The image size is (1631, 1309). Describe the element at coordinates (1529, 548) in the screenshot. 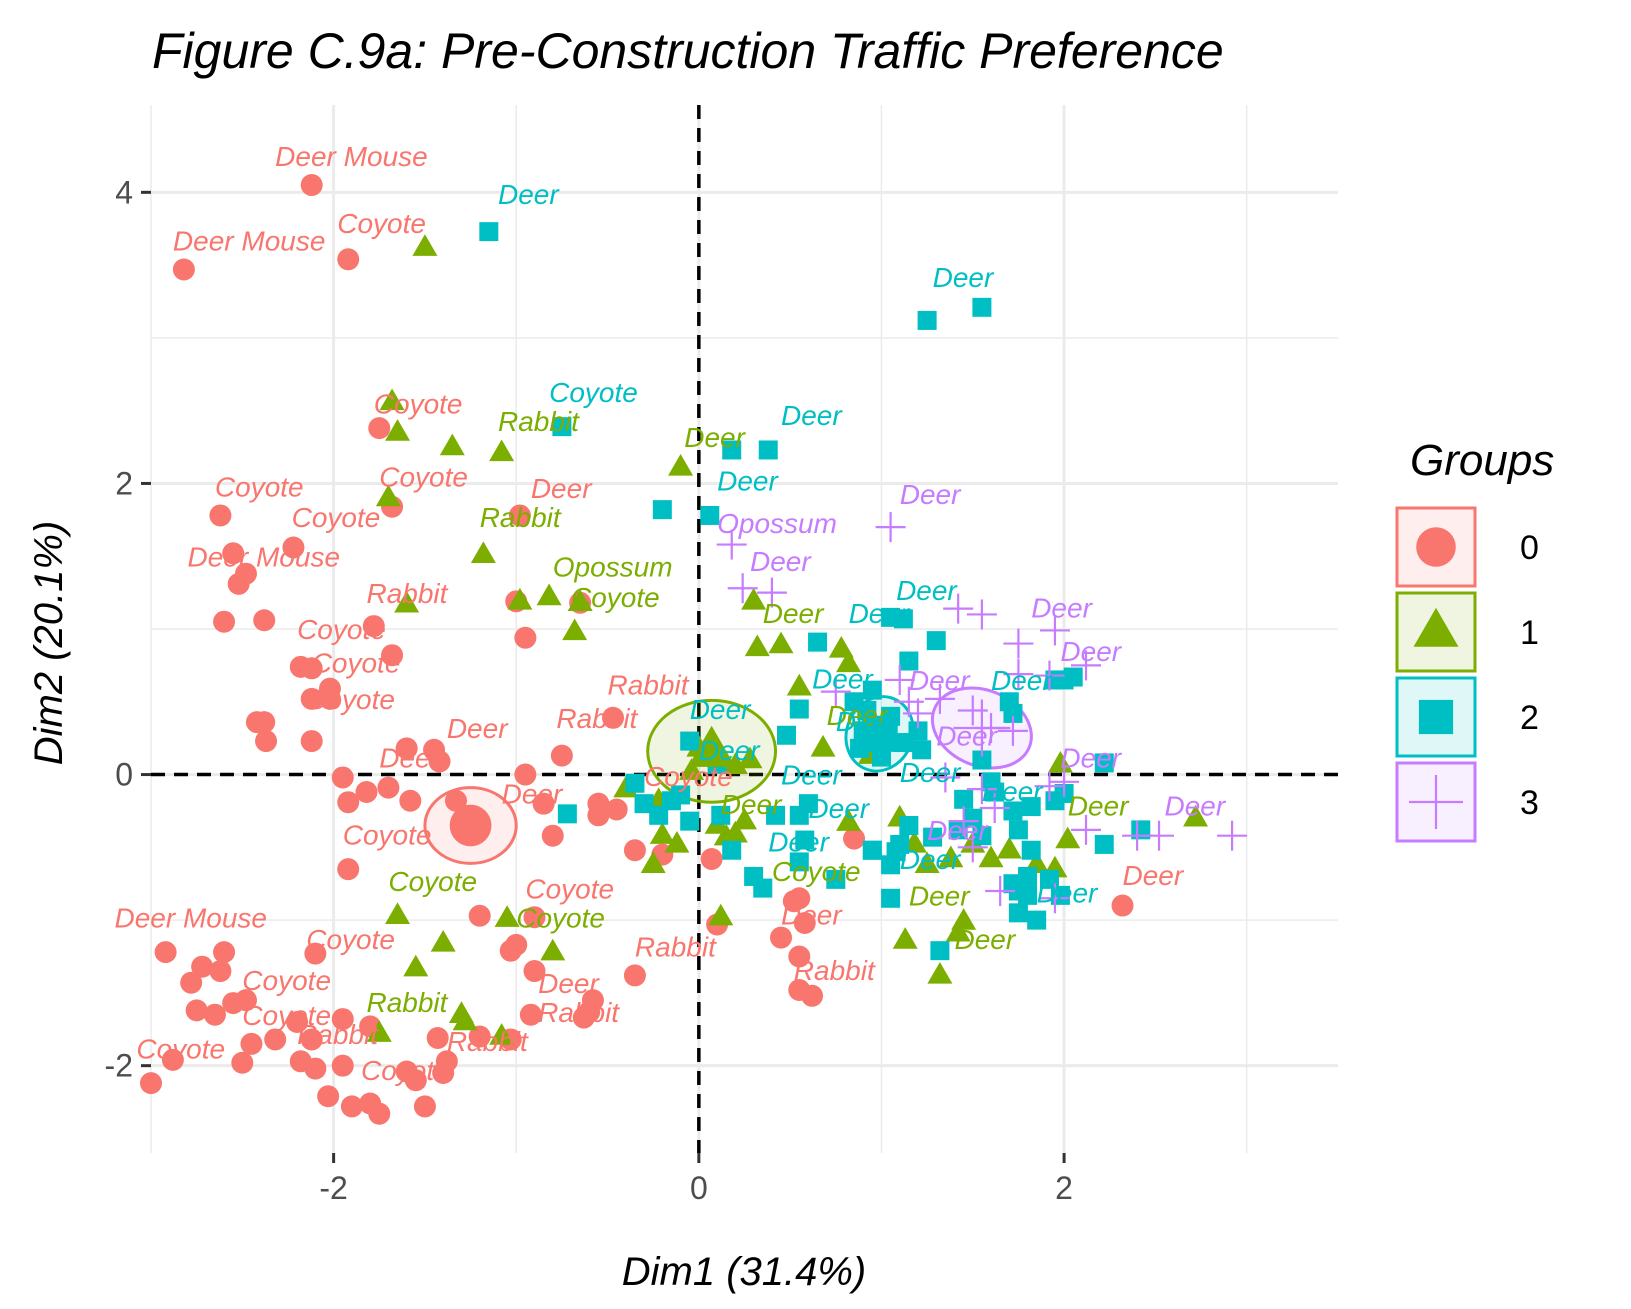

I see `legend-label-0: 0` at that location.